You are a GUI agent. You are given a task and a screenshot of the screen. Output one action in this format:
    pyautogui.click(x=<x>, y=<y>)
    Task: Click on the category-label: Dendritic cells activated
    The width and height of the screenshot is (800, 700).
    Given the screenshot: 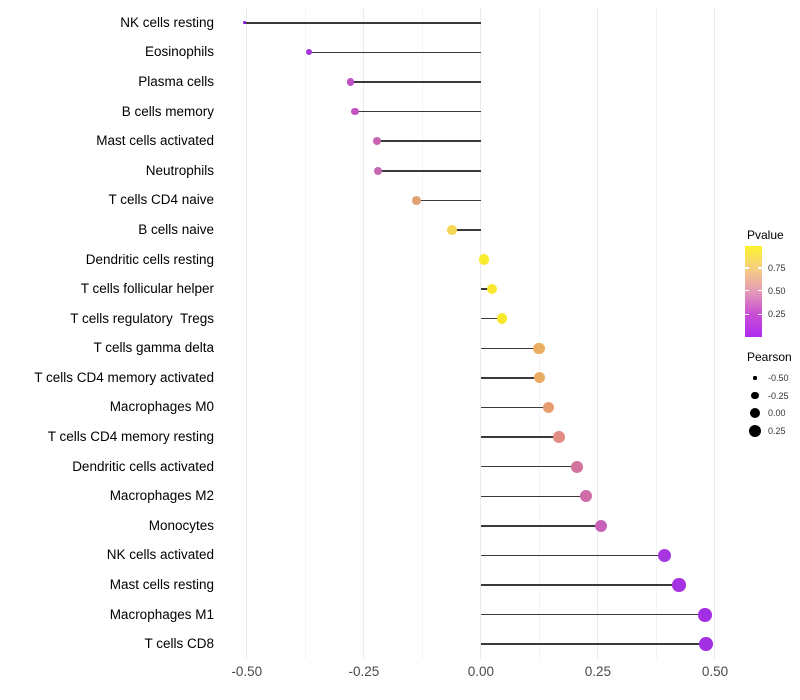 What is the action you would take?
    pyautogui.click(x=143, y=466)
    